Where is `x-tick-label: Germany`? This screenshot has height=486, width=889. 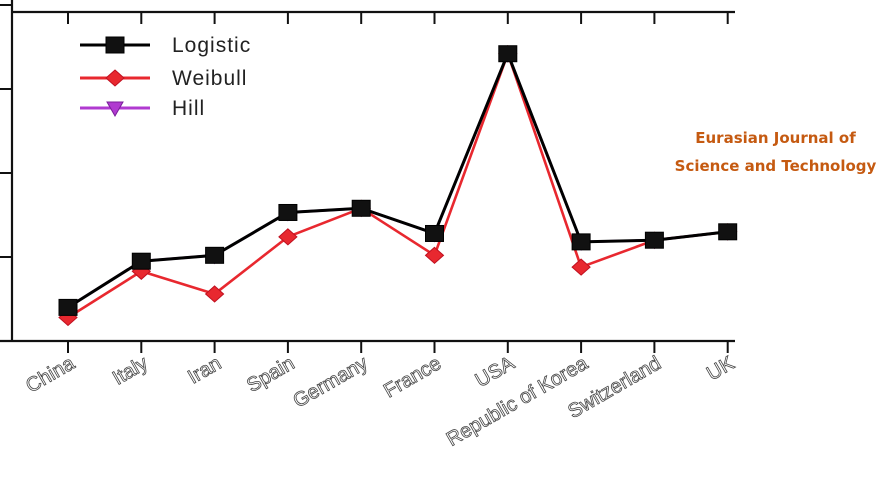
x-tick-label: Germany is located at coordinates (330, 382).